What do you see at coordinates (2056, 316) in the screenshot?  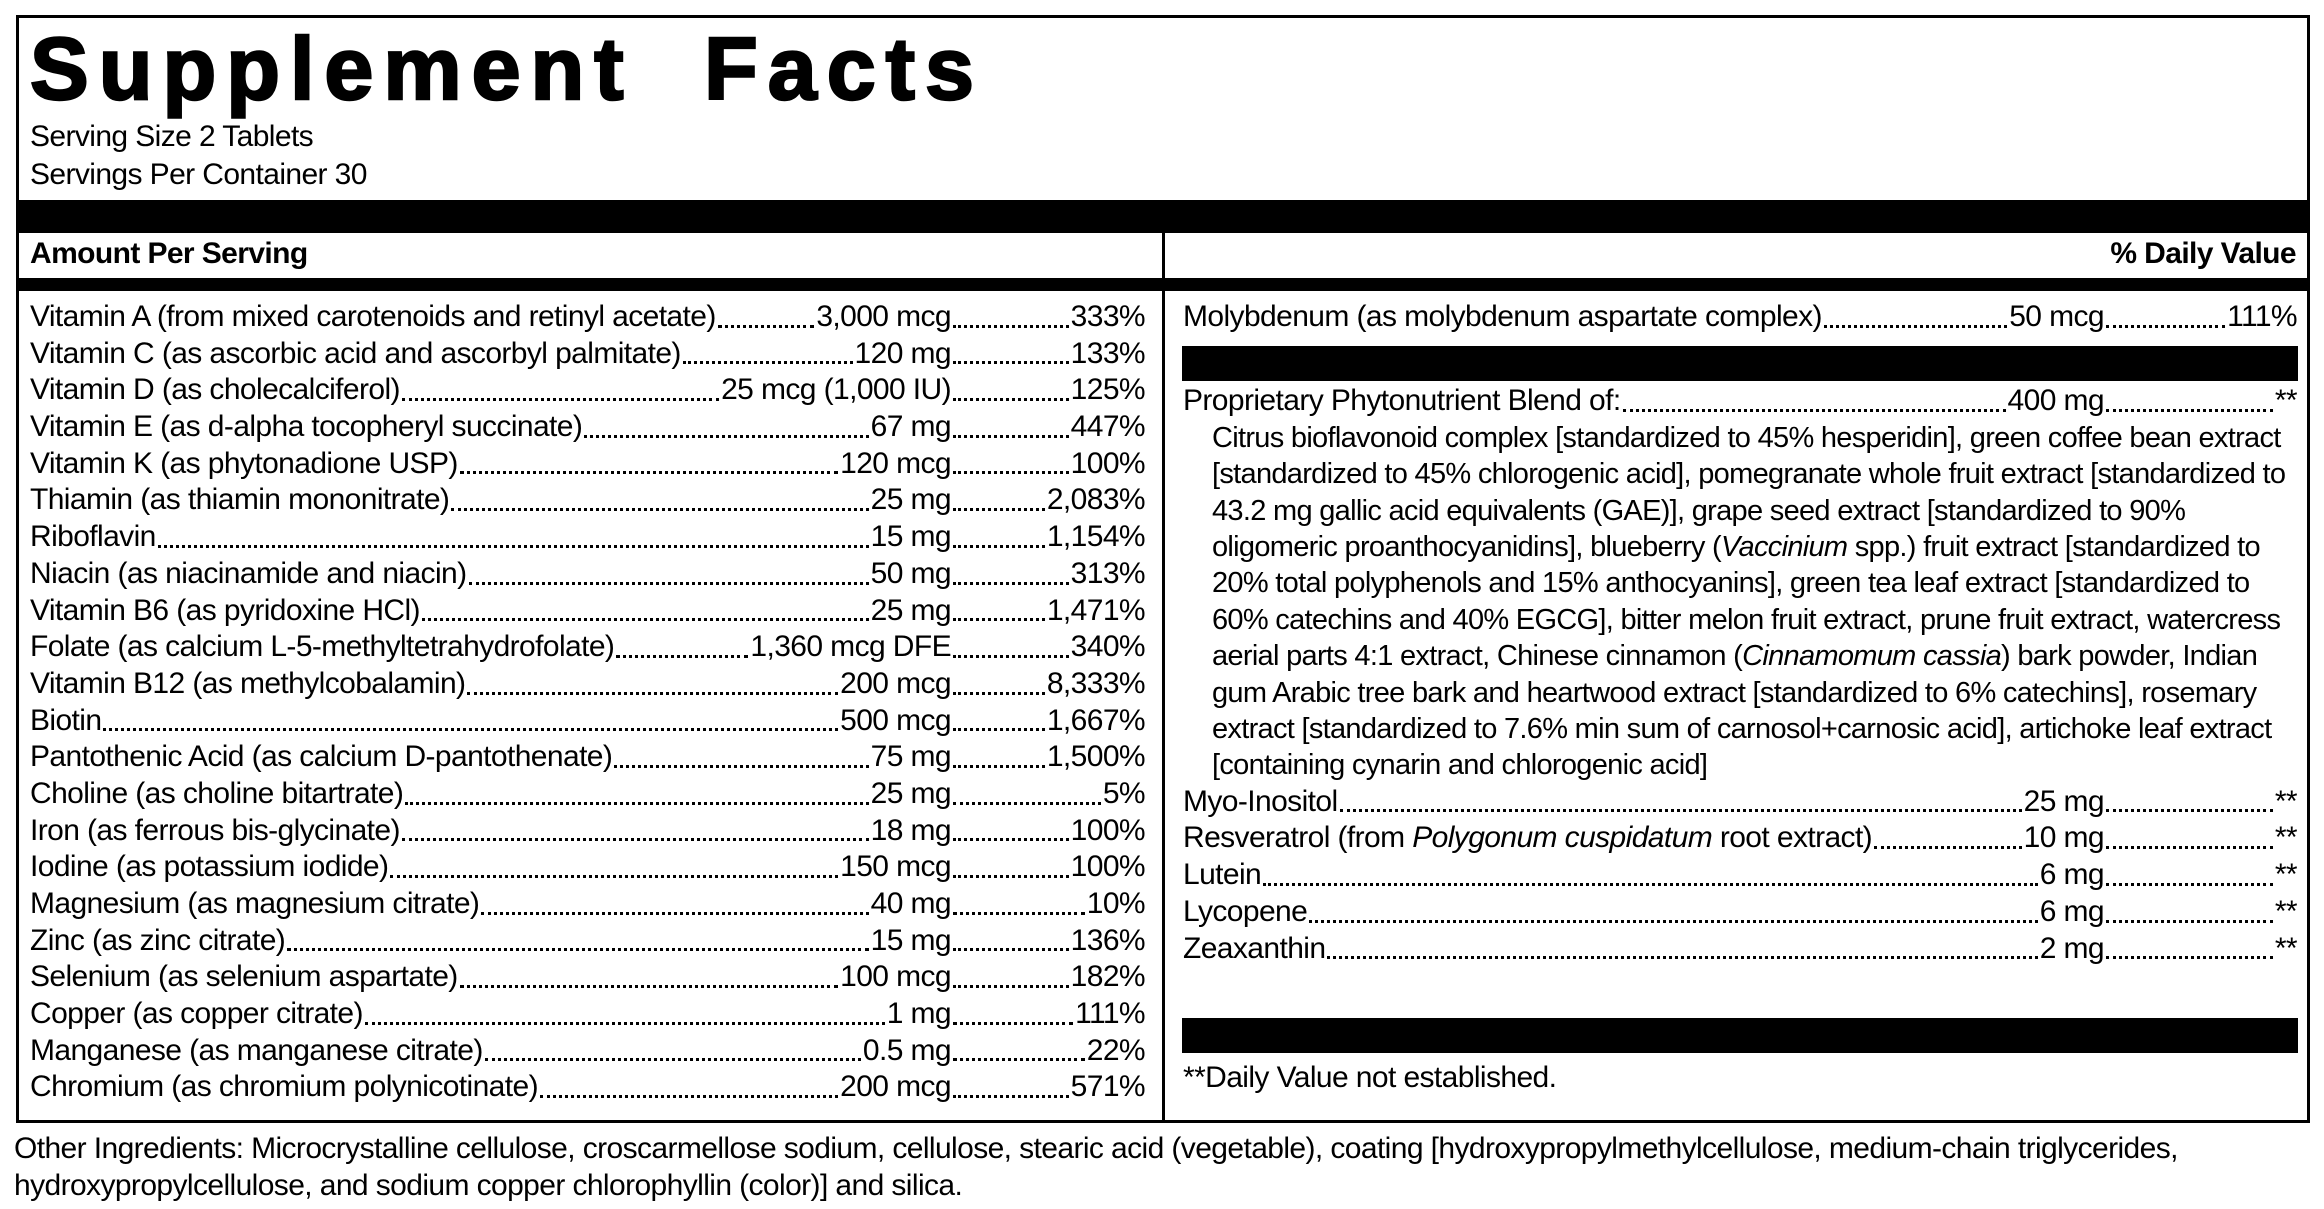 I see `amount: 50 mcg` at bounding box center [2056, 316].